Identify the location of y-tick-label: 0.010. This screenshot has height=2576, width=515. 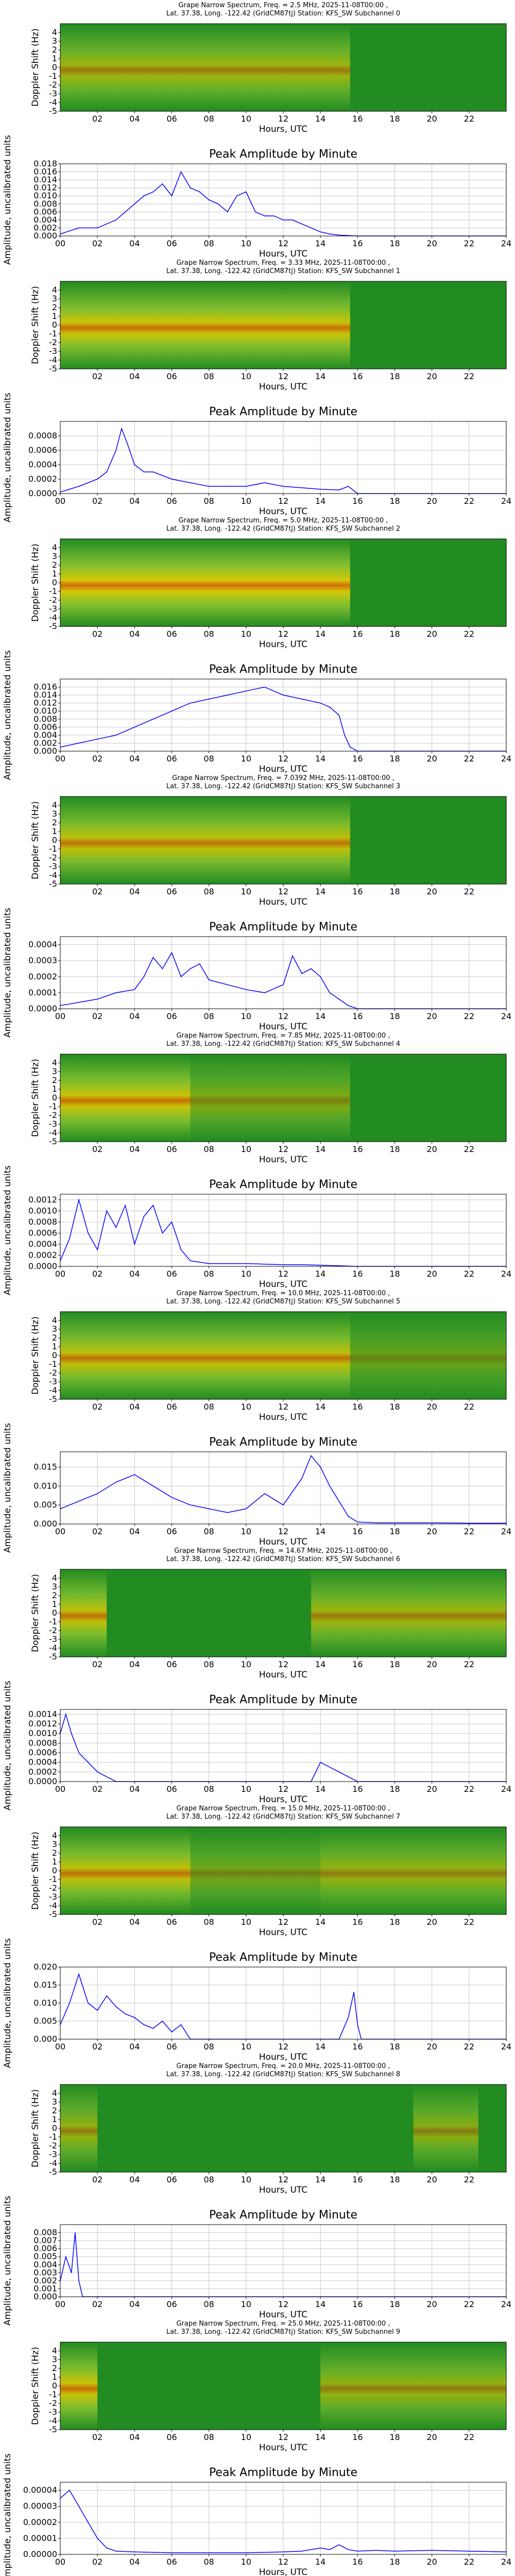
(45, 2003).